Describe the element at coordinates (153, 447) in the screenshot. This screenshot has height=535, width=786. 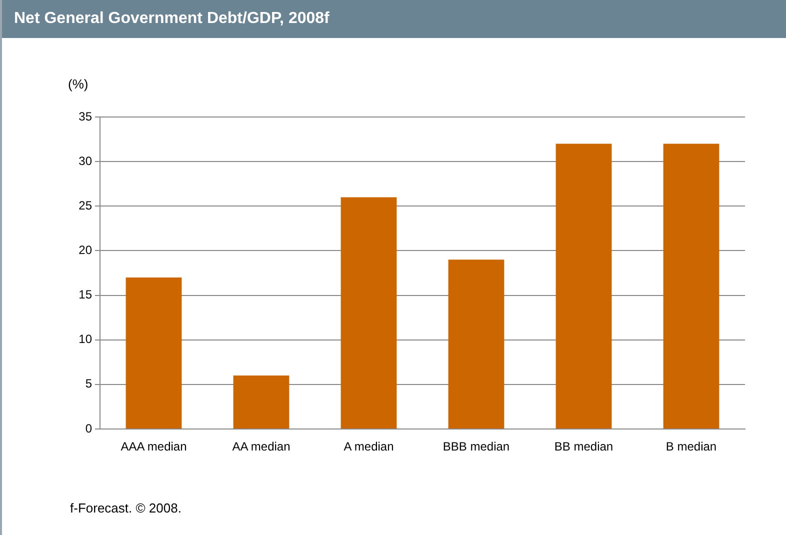
I see `x-tick-label: AAA median` at that location.